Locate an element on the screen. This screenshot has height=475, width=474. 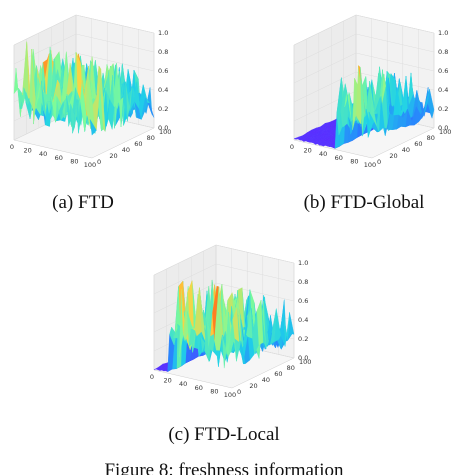
caption-b: (b) FTD-Global is located at coordinates (364, 202).